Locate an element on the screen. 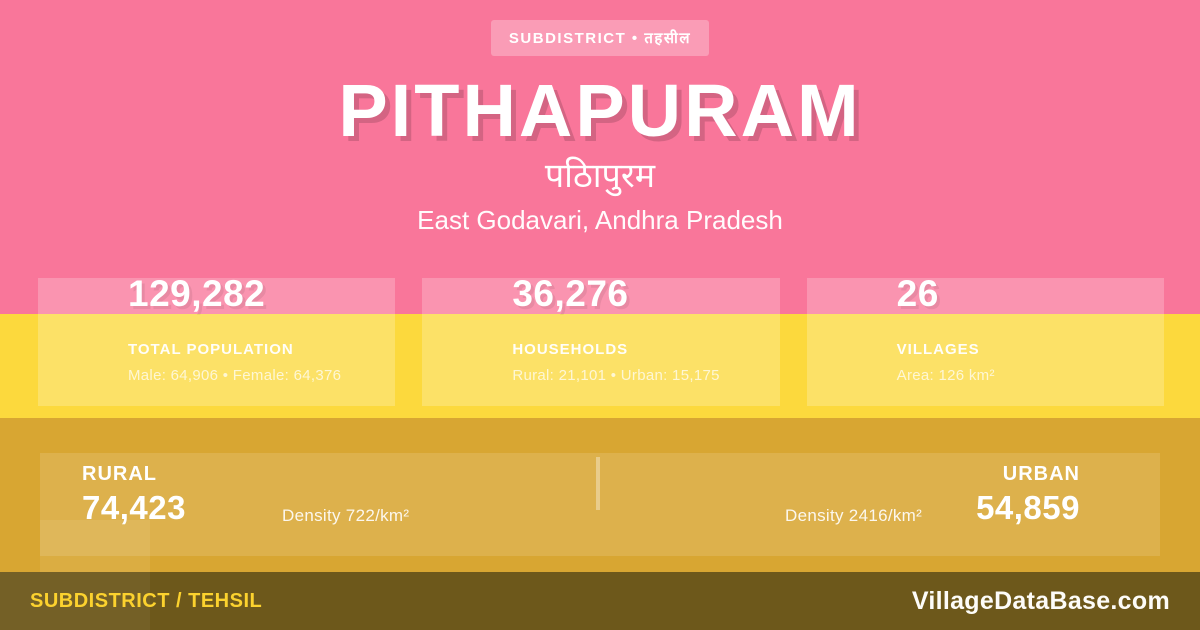 This screenshot has width=1200, height=630. urban-value: 54,859 is located at coordinates (1028, 507).